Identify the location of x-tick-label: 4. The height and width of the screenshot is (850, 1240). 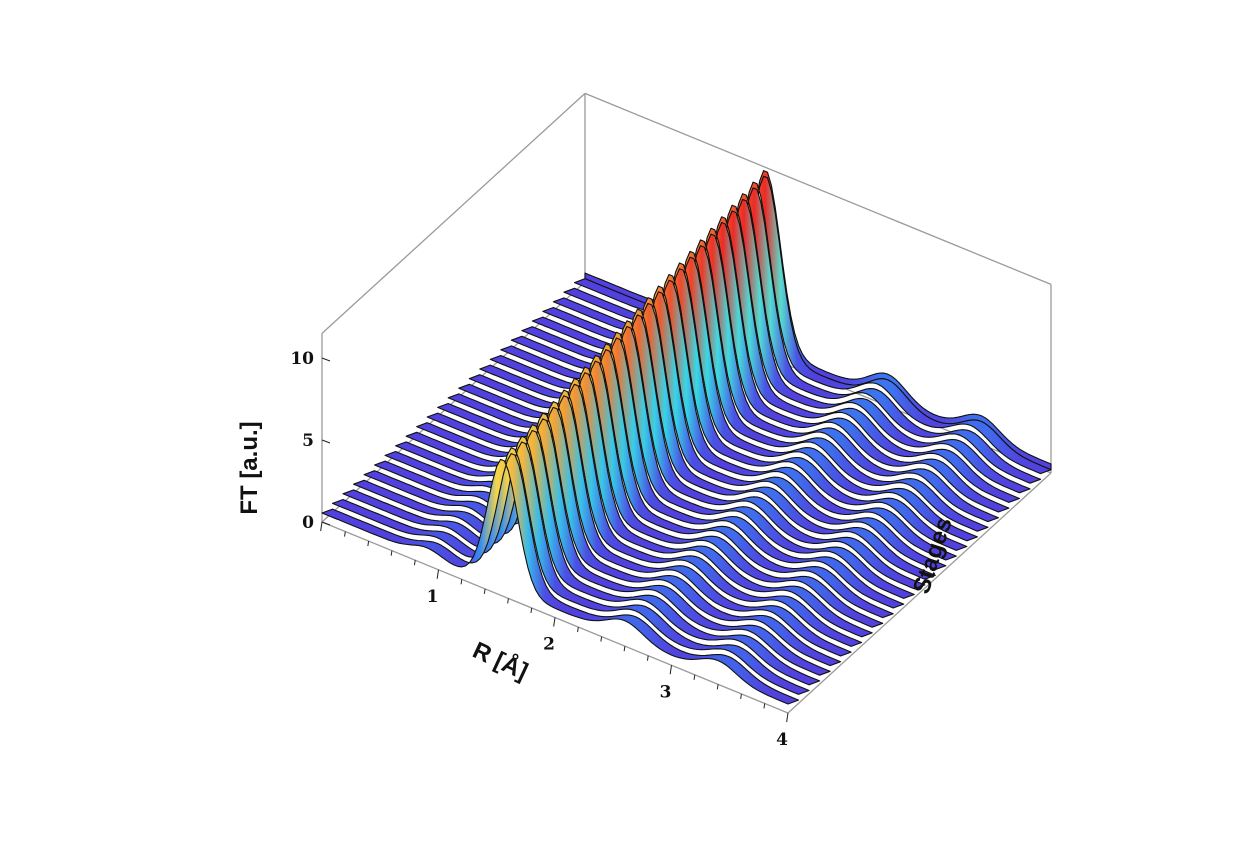
(782, 740).